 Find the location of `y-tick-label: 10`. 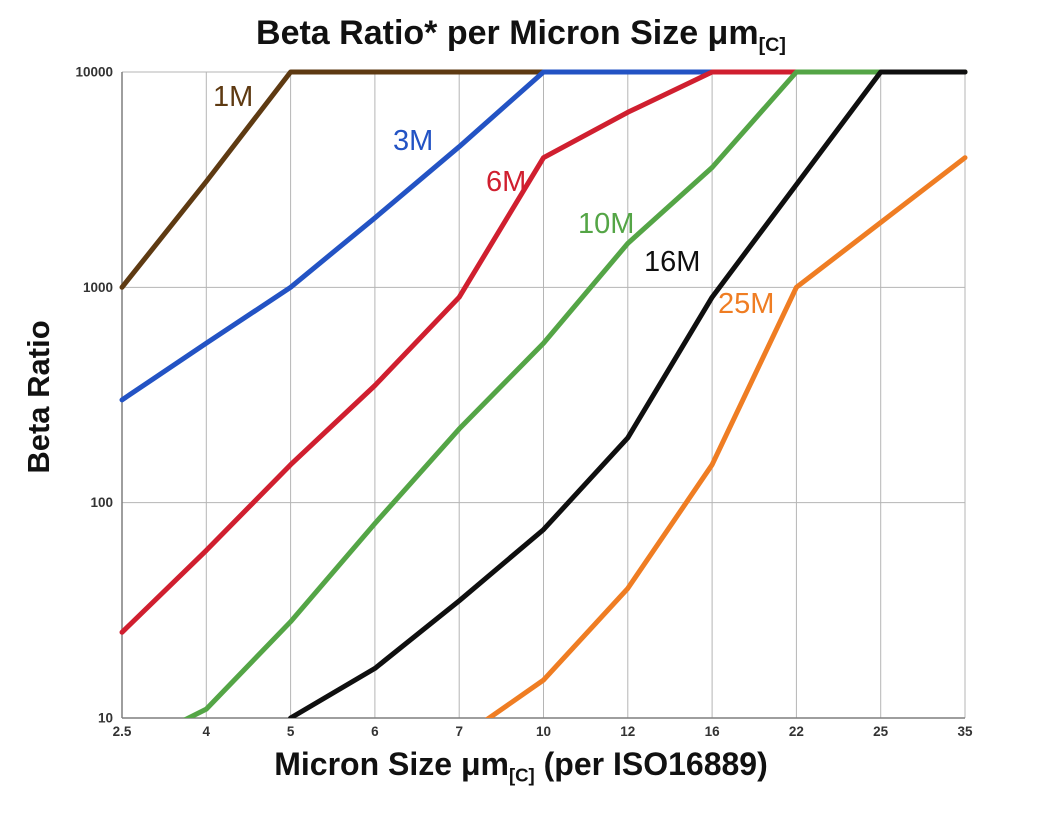

y-tick-label: 10 is located at coordinates (105, 718).